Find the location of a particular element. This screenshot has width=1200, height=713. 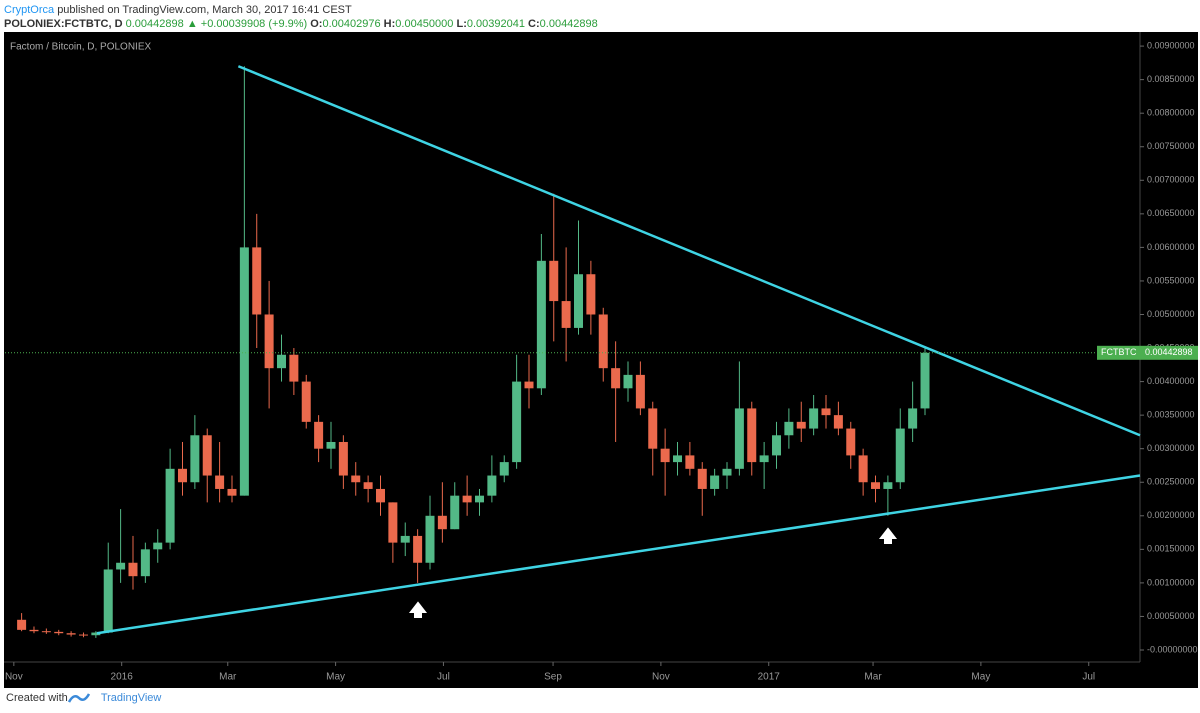

c: 0.00442898 is located at coordinates (568, 24).